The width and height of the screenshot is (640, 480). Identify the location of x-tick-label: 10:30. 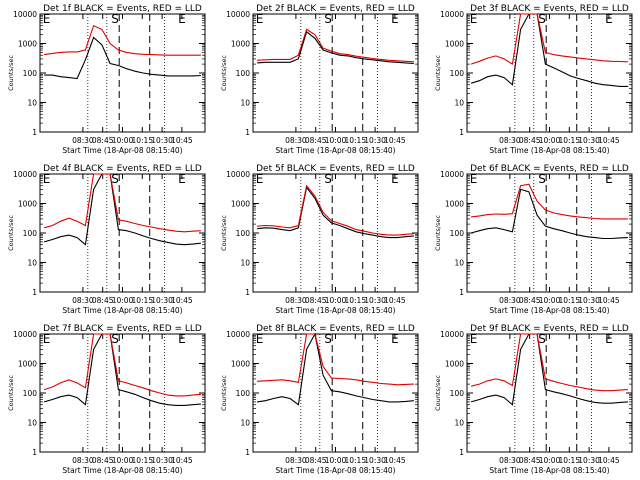
(162, 300).